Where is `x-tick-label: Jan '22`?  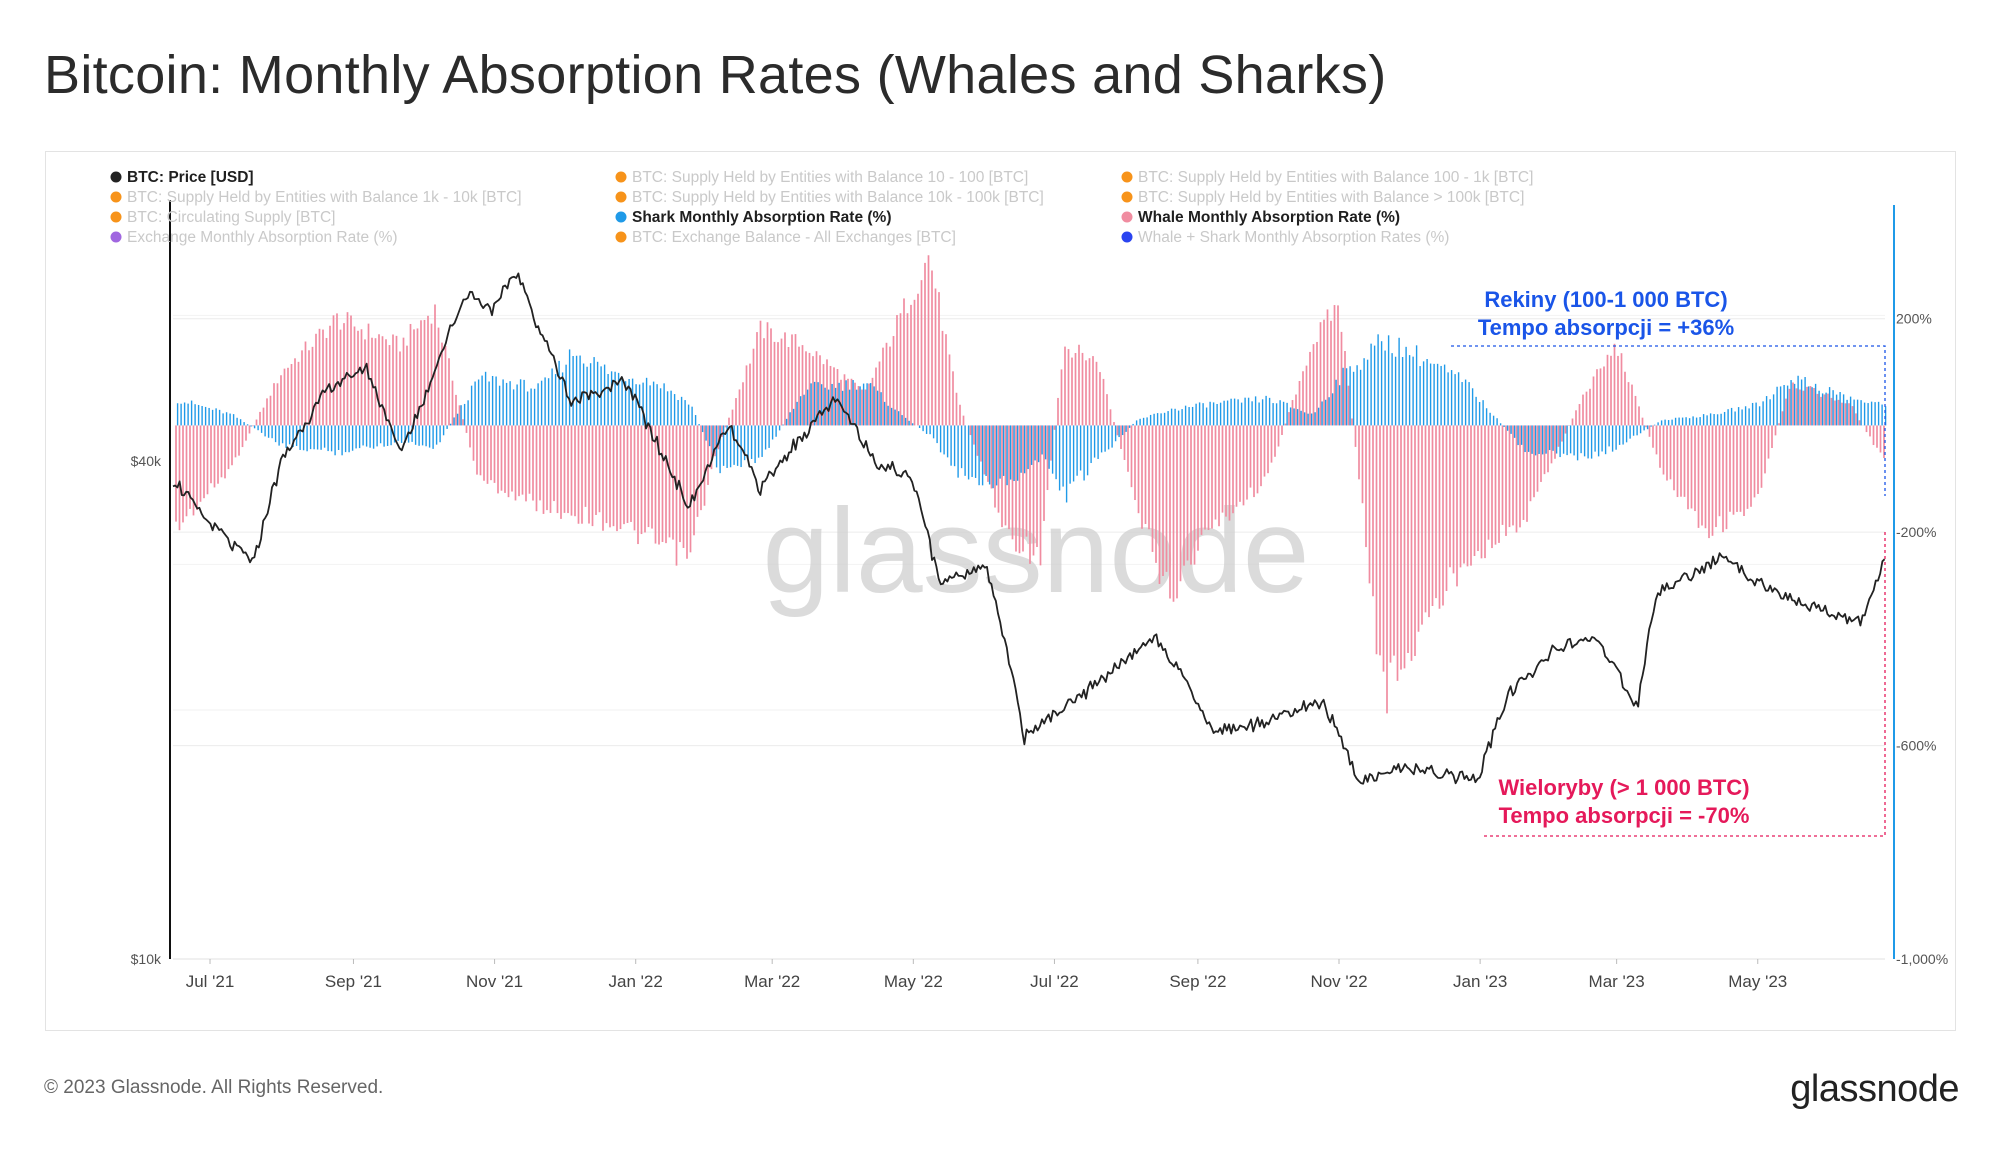
x-tick-label: Jan '22 is located at coordinates (636, 981).